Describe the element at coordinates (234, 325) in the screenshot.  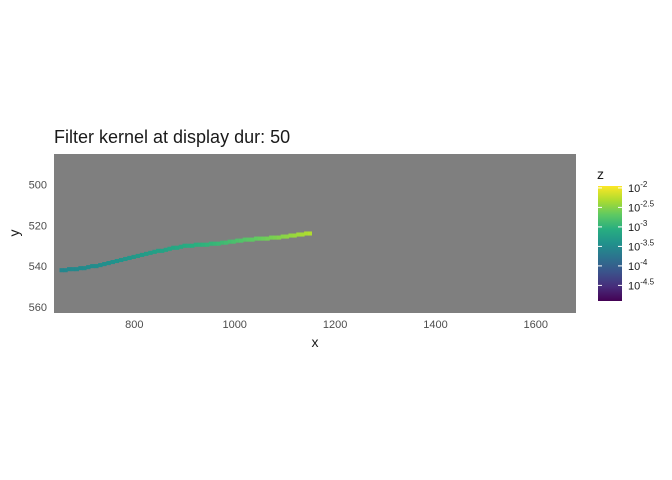
I see `x-tick-label: 1000` at that location.